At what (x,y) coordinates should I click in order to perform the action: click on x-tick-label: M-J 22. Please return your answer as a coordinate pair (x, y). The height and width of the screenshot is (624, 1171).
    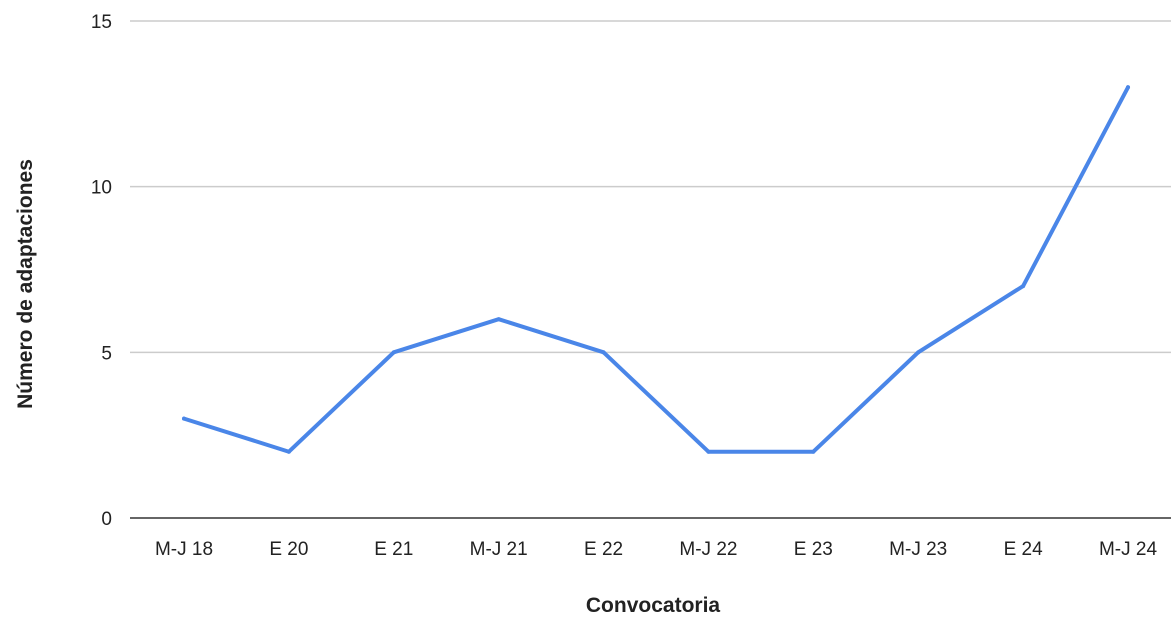
    Looking at the image, I should click on (708, 549).